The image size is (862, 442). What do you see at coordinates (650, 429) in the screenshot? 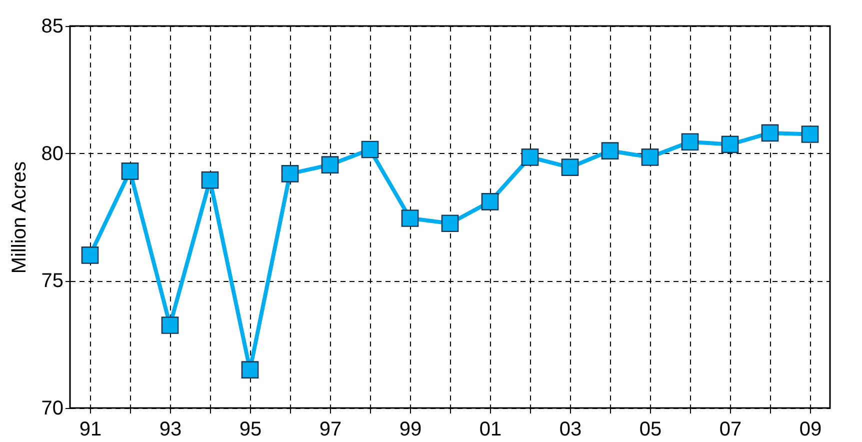
I see `x-tick-label: 05` at bounding box center [650, 429].